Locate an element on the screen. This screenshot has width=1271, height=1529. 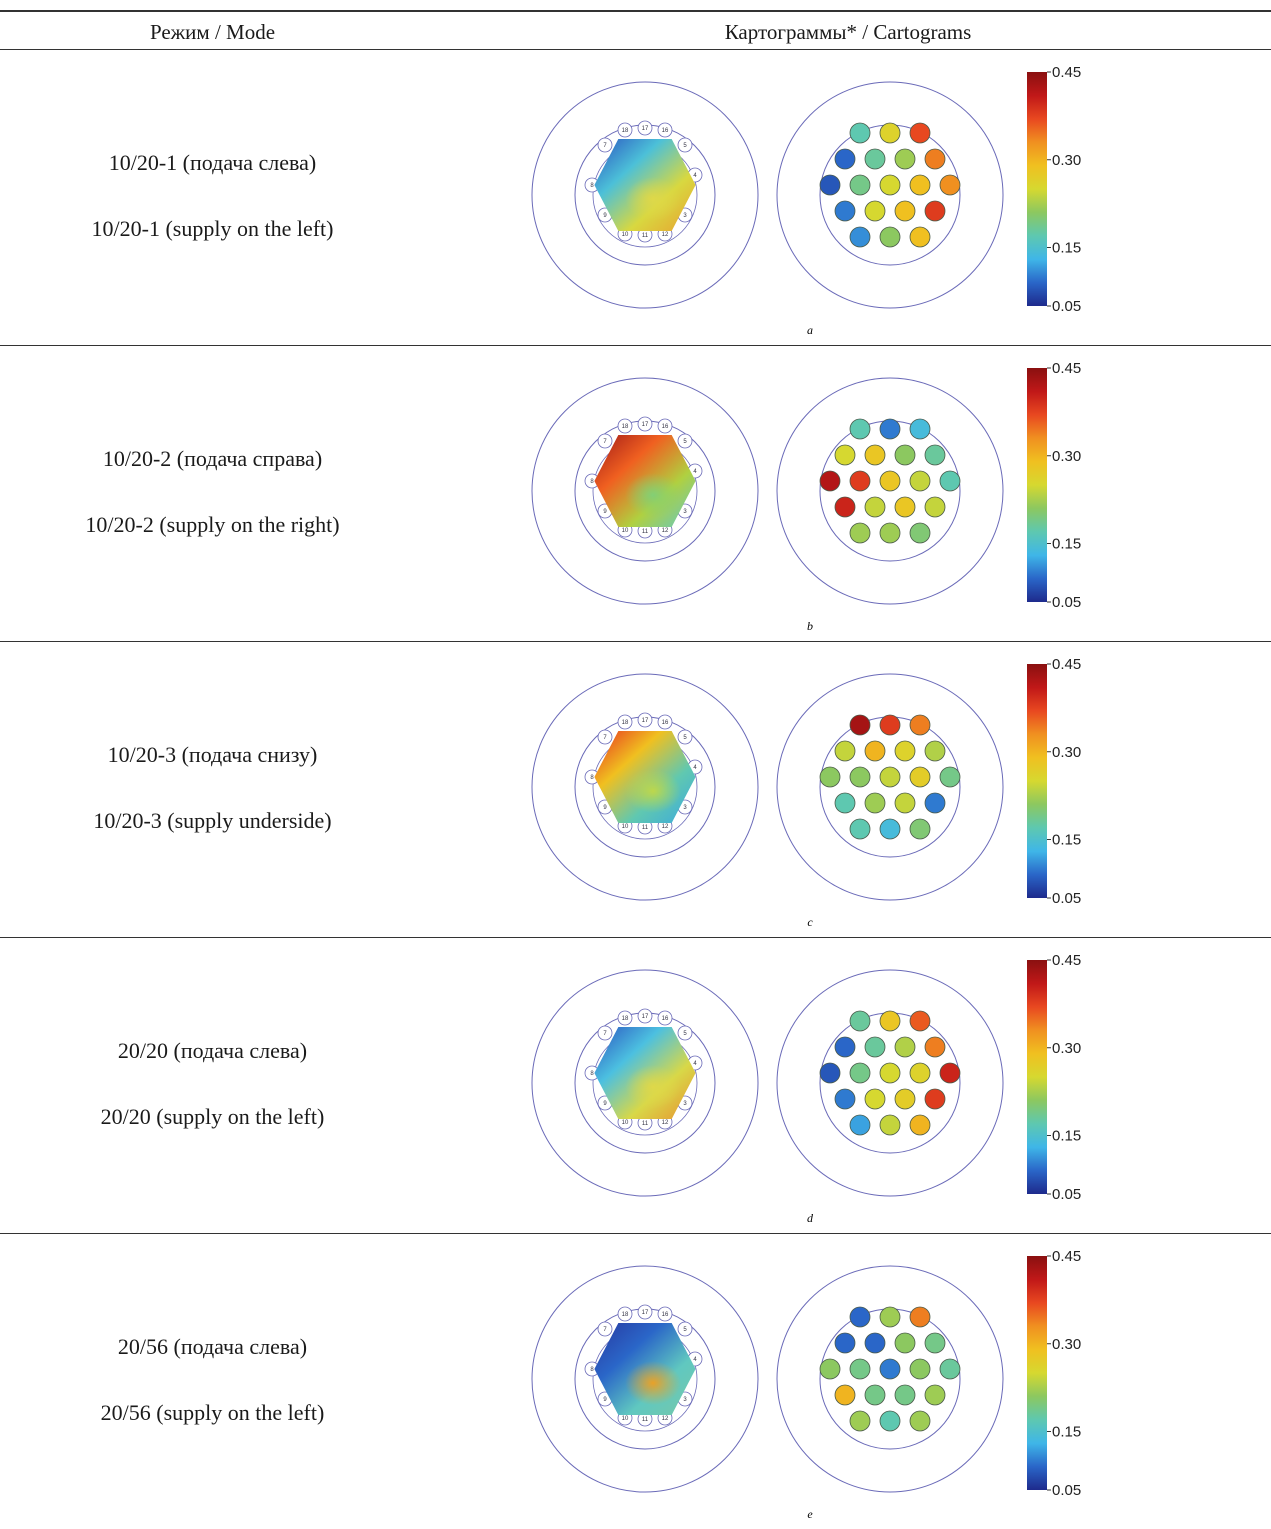
pin-number: 5 is located at coordinates (685, 146).